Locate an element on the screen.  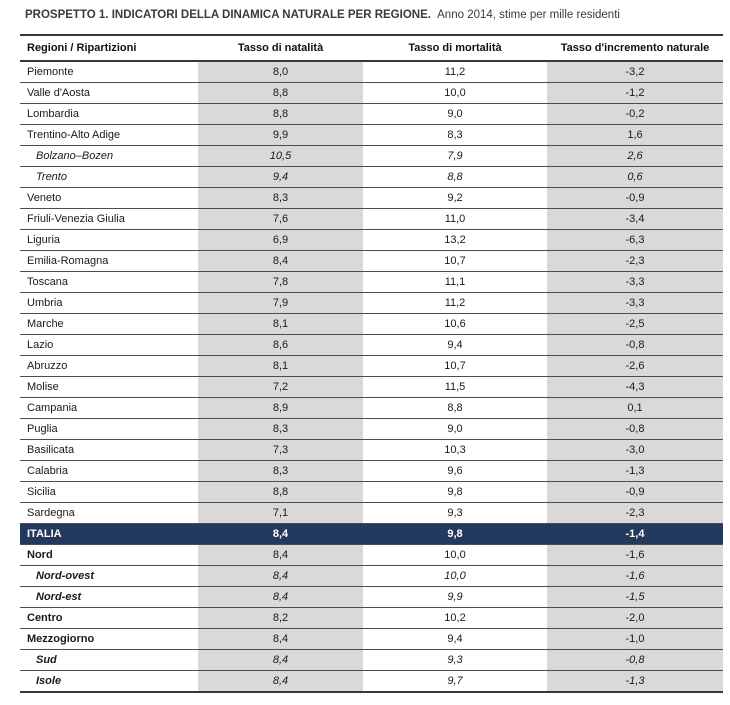
table-row: Nord-ovest 8,4 10,0 -1,6 is located at coordinates (371, 576).